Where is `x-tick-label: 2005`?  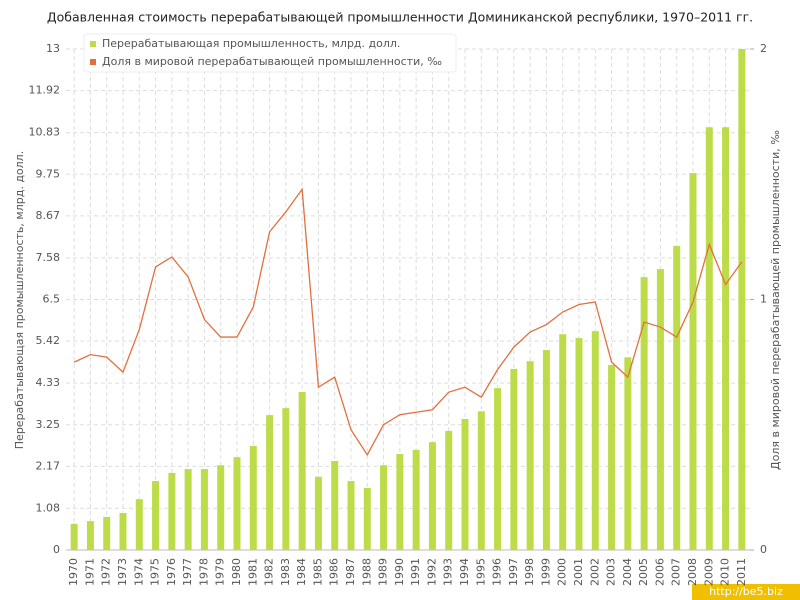
x-tick-label: 2005 is located at coordinates (643, 572).